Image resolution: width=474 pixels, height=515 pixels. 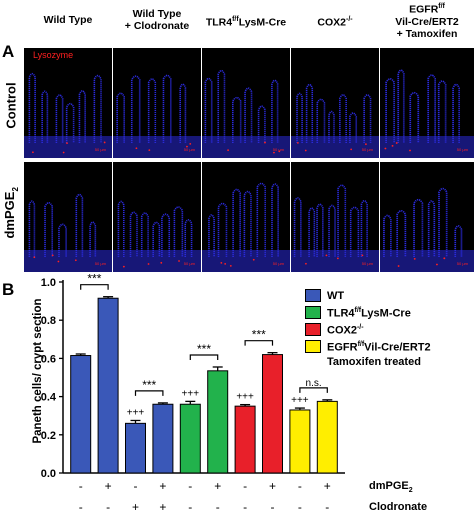 I want to click on clodronate-sign-3: +, so click(x=135, y=507).